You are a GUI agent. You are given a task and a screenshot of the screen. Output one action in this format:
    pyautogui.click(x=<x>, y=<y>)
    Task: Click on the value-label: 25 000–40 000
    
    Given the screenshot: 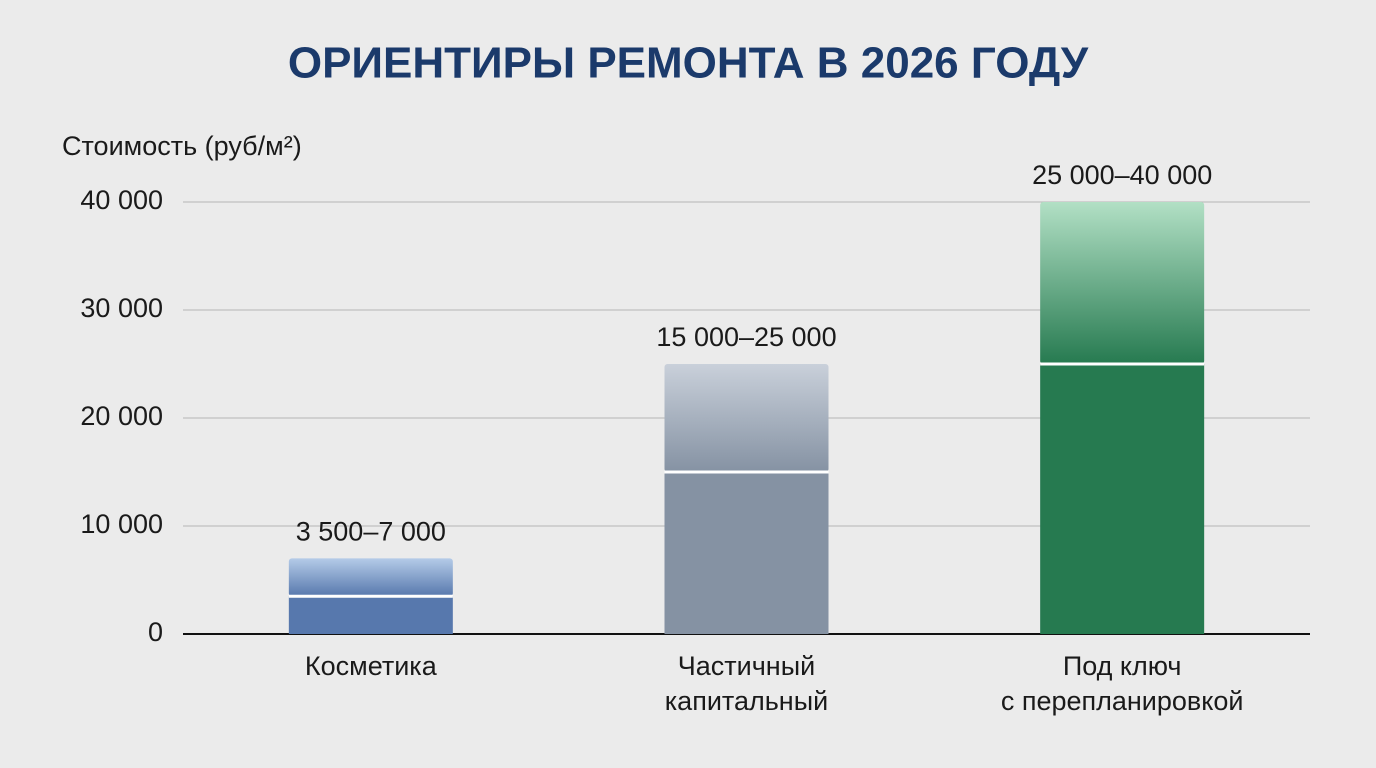 What is the action you would take?
    pyautogui.click(x=1122, y=175)
    